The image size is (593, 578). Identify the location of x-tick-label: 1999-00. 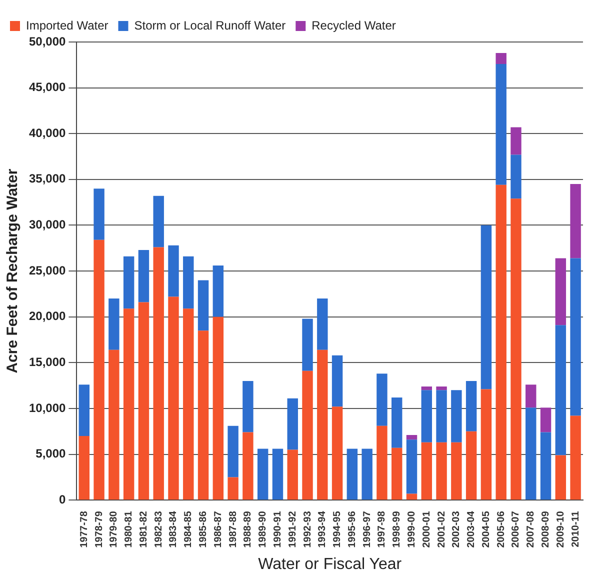
(412, 529).